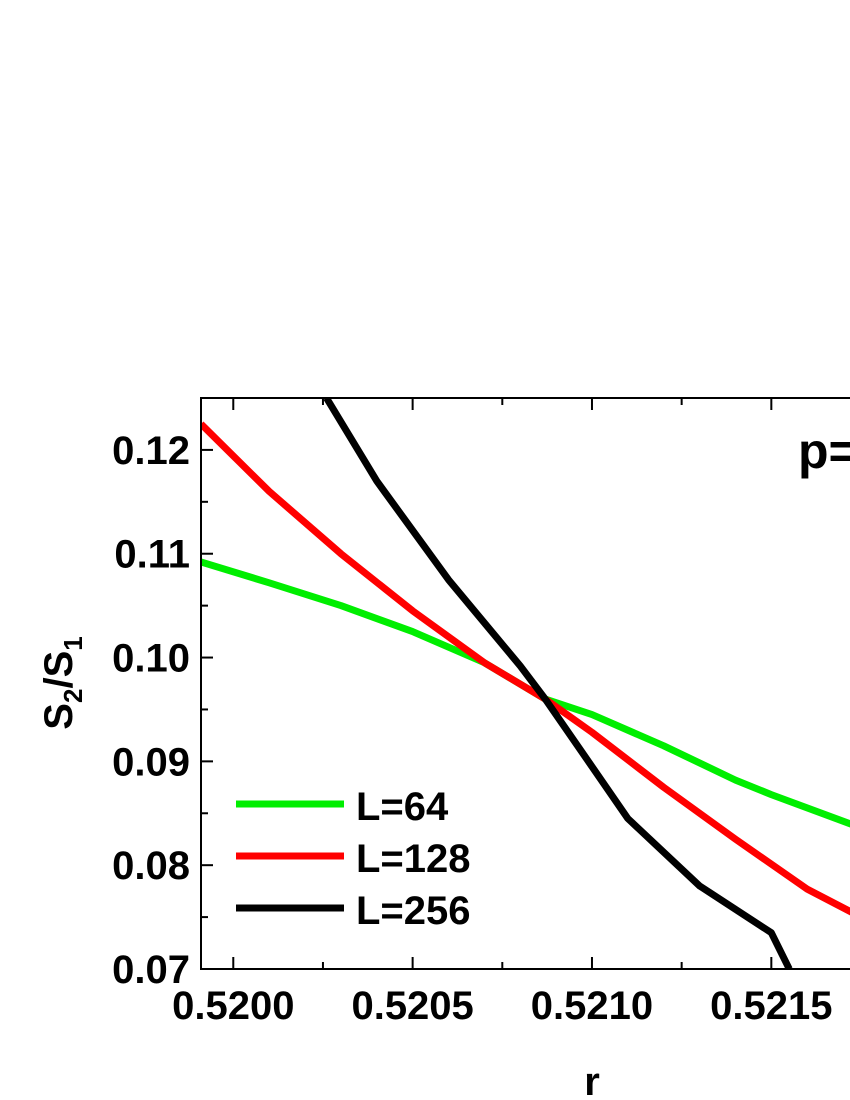  I want to click on y-tick-label-4: 0.11, so click(152, 555).